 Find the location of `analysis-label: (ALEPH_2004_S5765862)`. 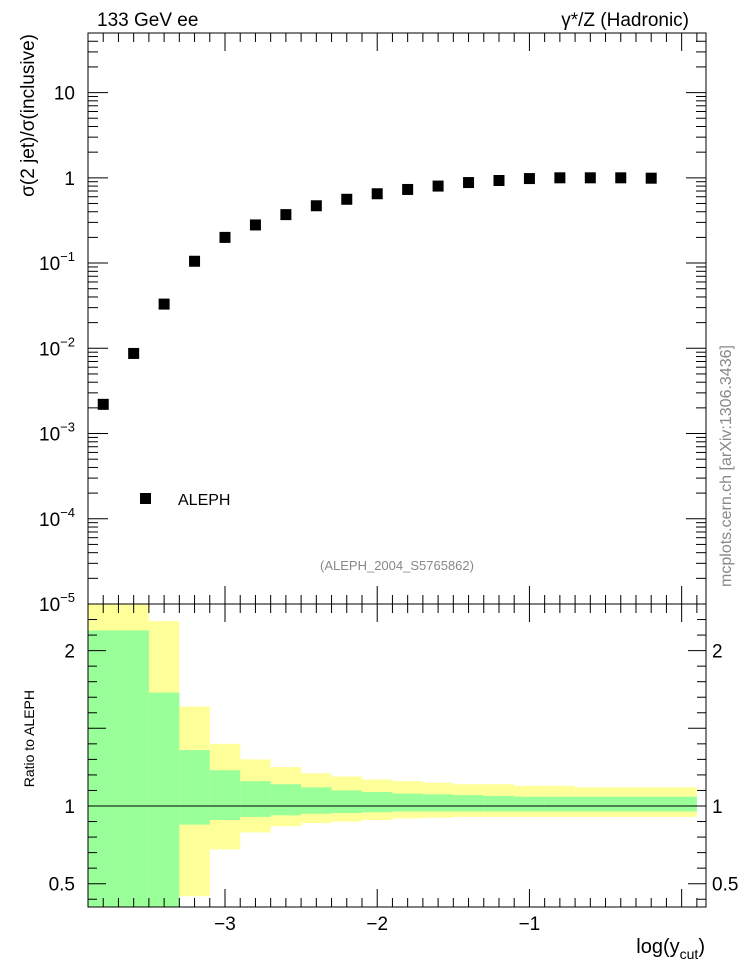

analysis-label: (ALEPH_2004_S5765862) is located at coordinates (397, 565).